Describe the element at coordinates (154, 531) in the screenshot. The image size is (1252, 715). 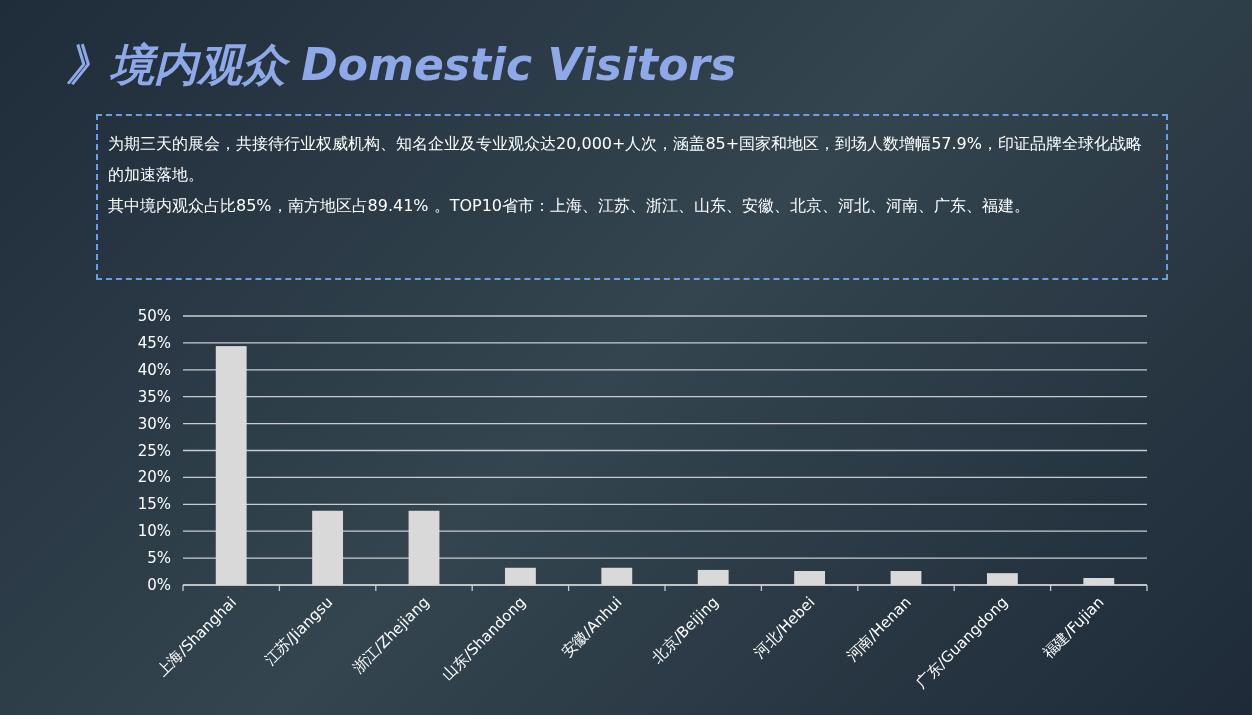
I see `y-tick-label: 10%` at that location.